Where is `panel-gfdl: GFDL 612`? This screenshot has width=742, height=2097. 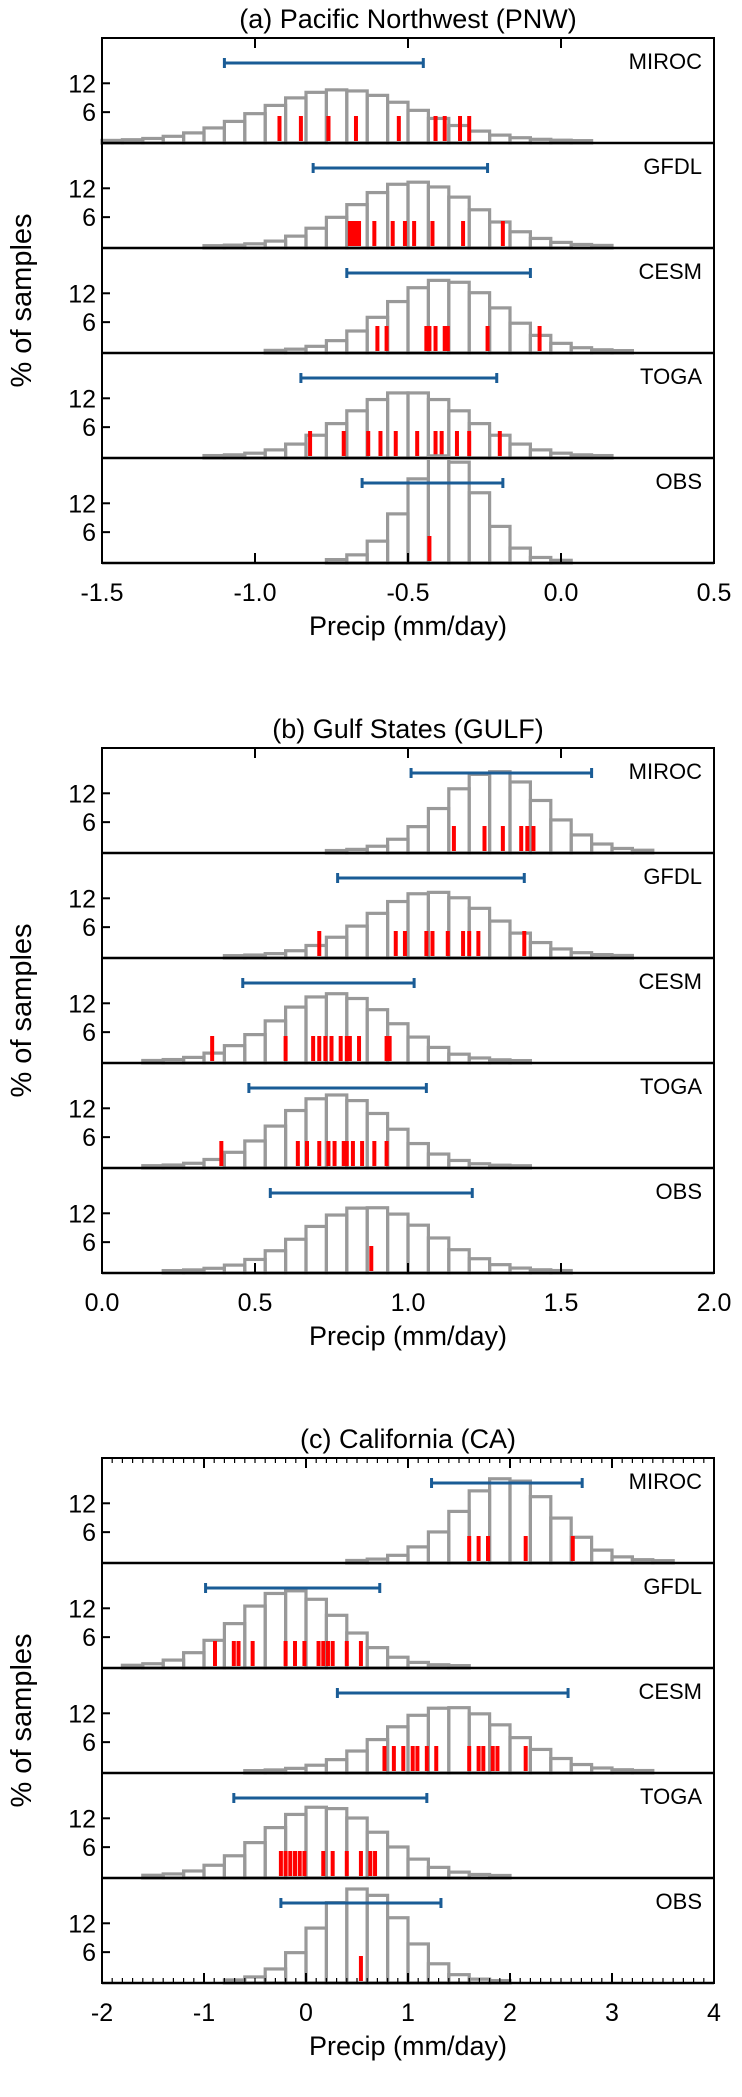
panel-gfdl: GFDL 612 is located at coordinates (391, 1616).